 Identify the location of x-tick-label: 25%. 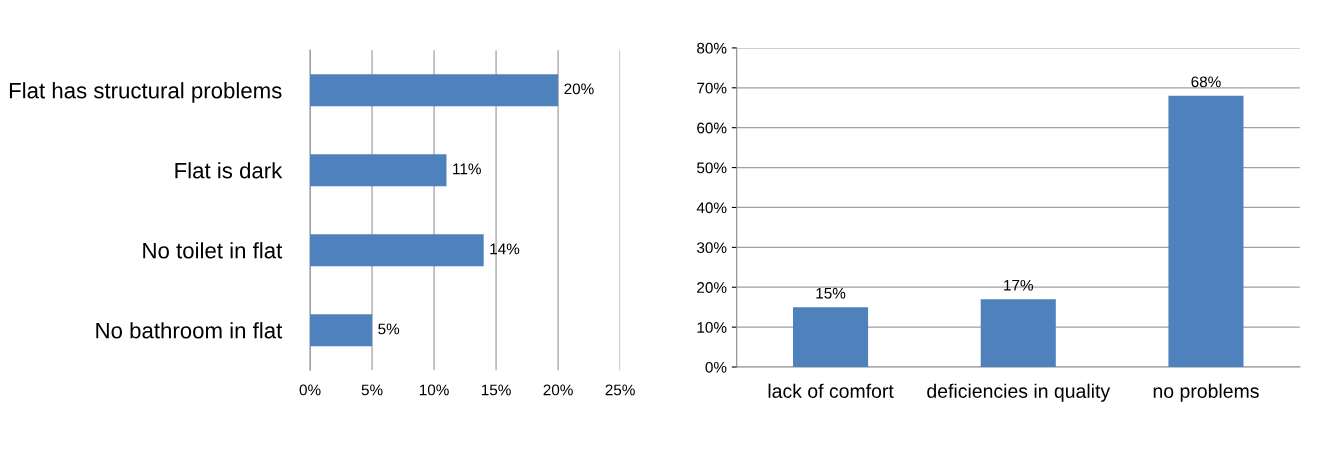
(620, 390).